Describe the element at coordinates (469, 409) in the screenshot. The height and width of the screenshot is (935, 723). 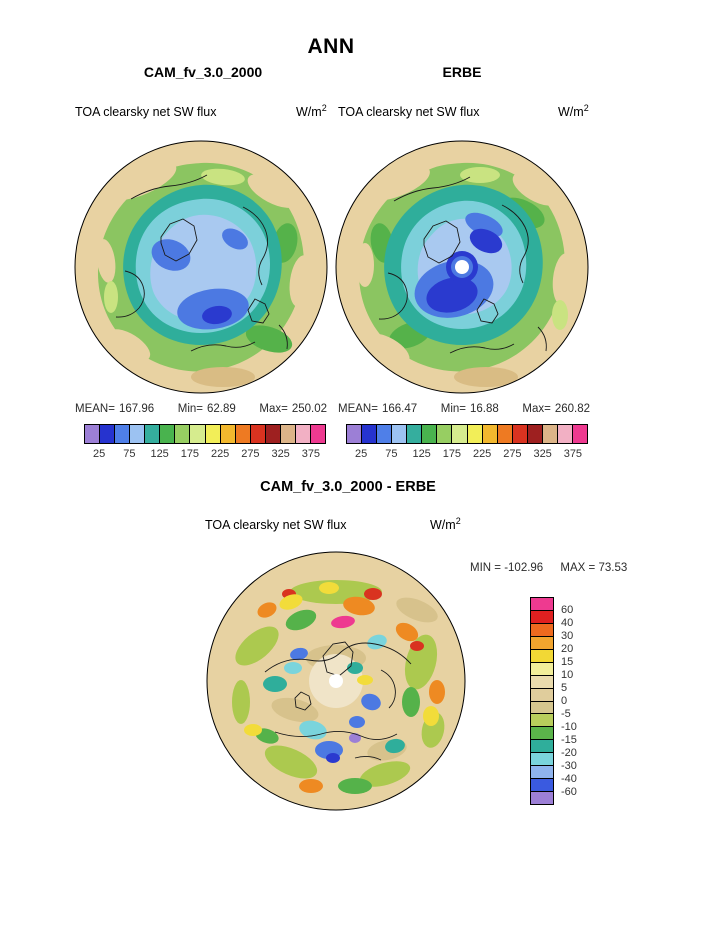
I see `erbe-min: Min= 16.88` at that location.